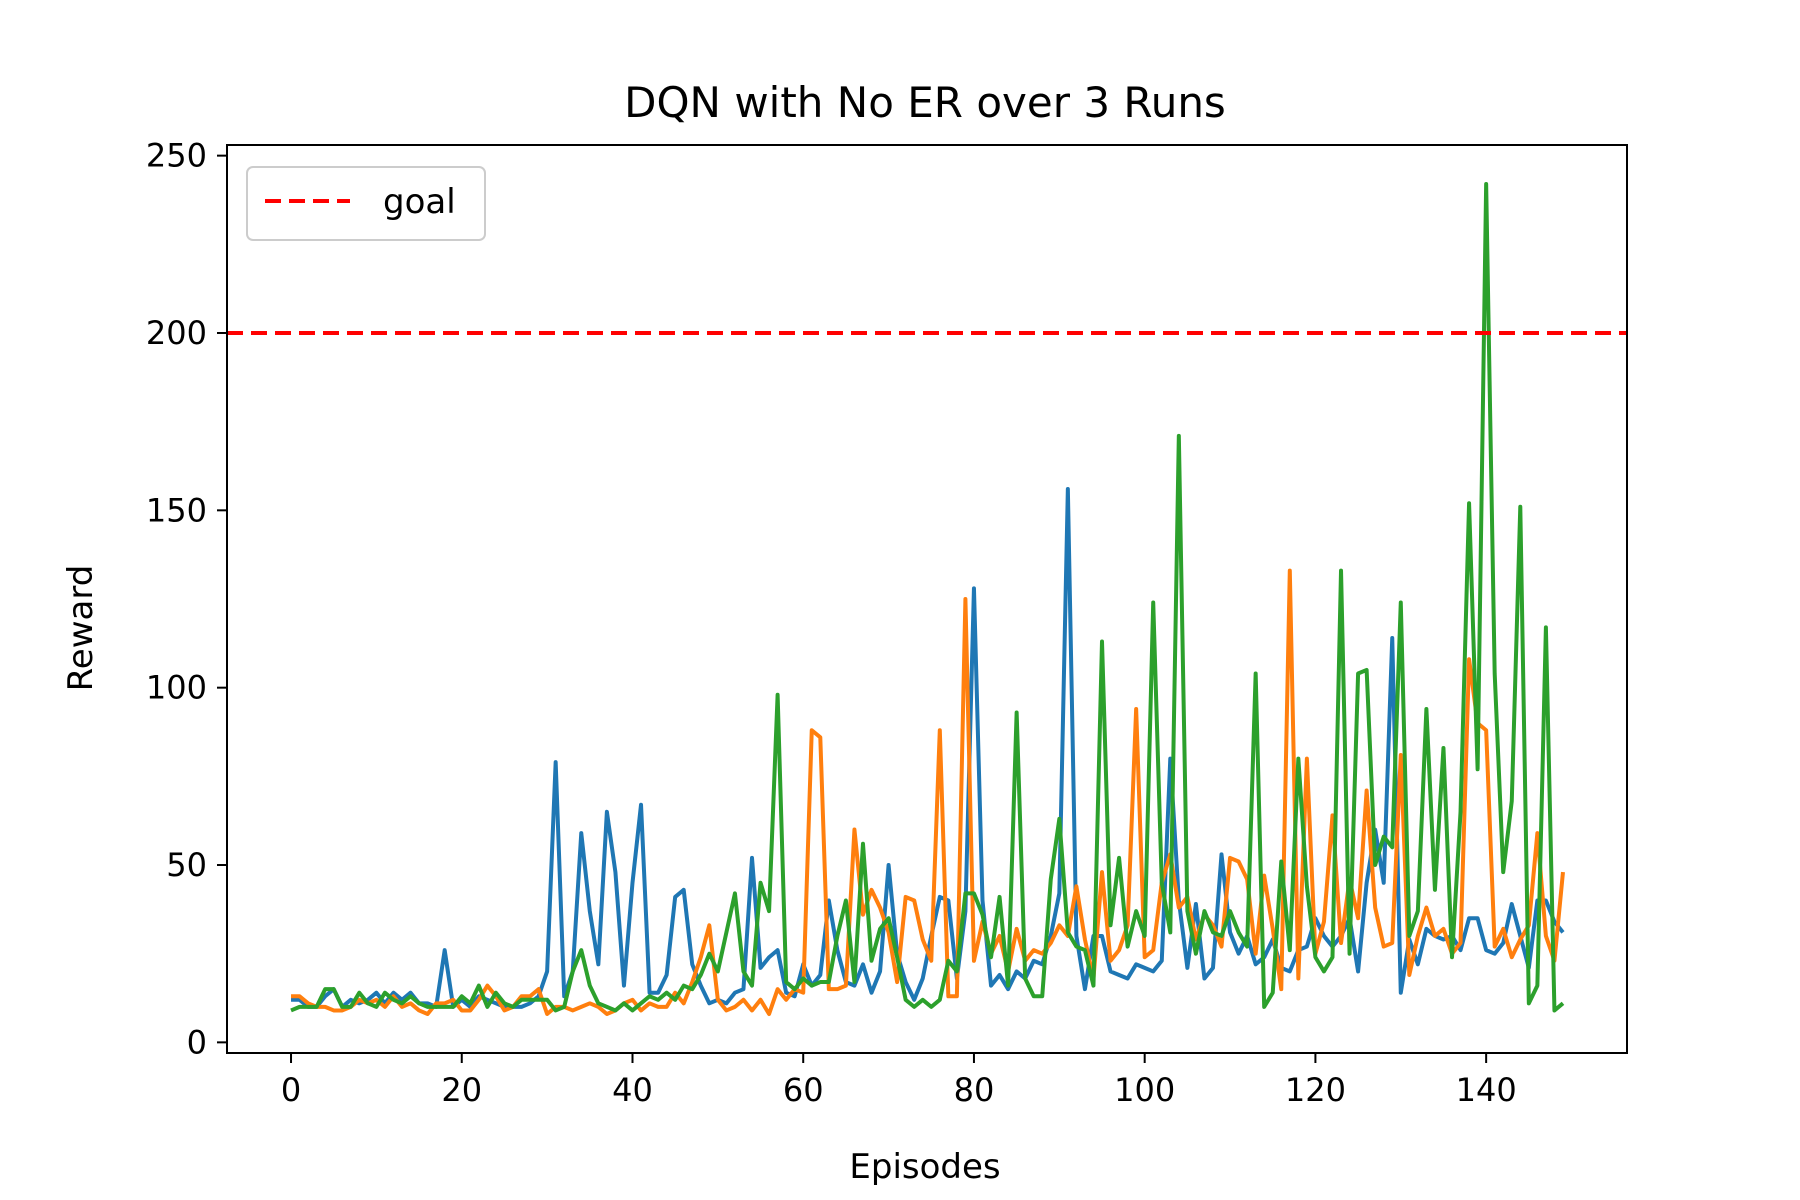 This screenshot has width=1800, height=1200. I want to click on y-tick-label: 150, so click(176, 510).